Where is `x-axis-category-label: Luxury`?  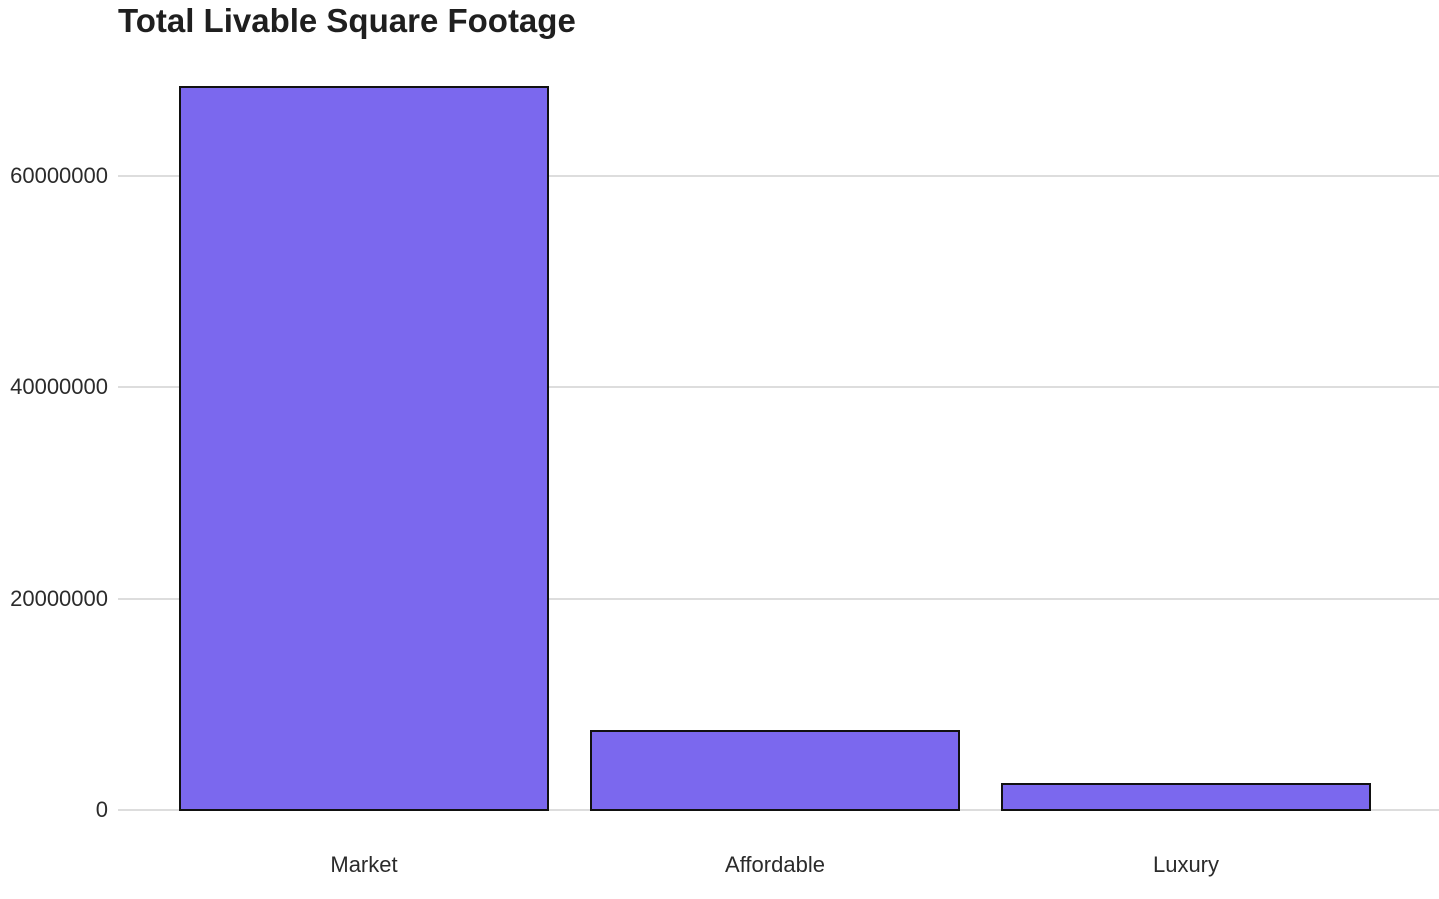 x-axis-category-label: Luxury is located at coordinates (1186, 864).